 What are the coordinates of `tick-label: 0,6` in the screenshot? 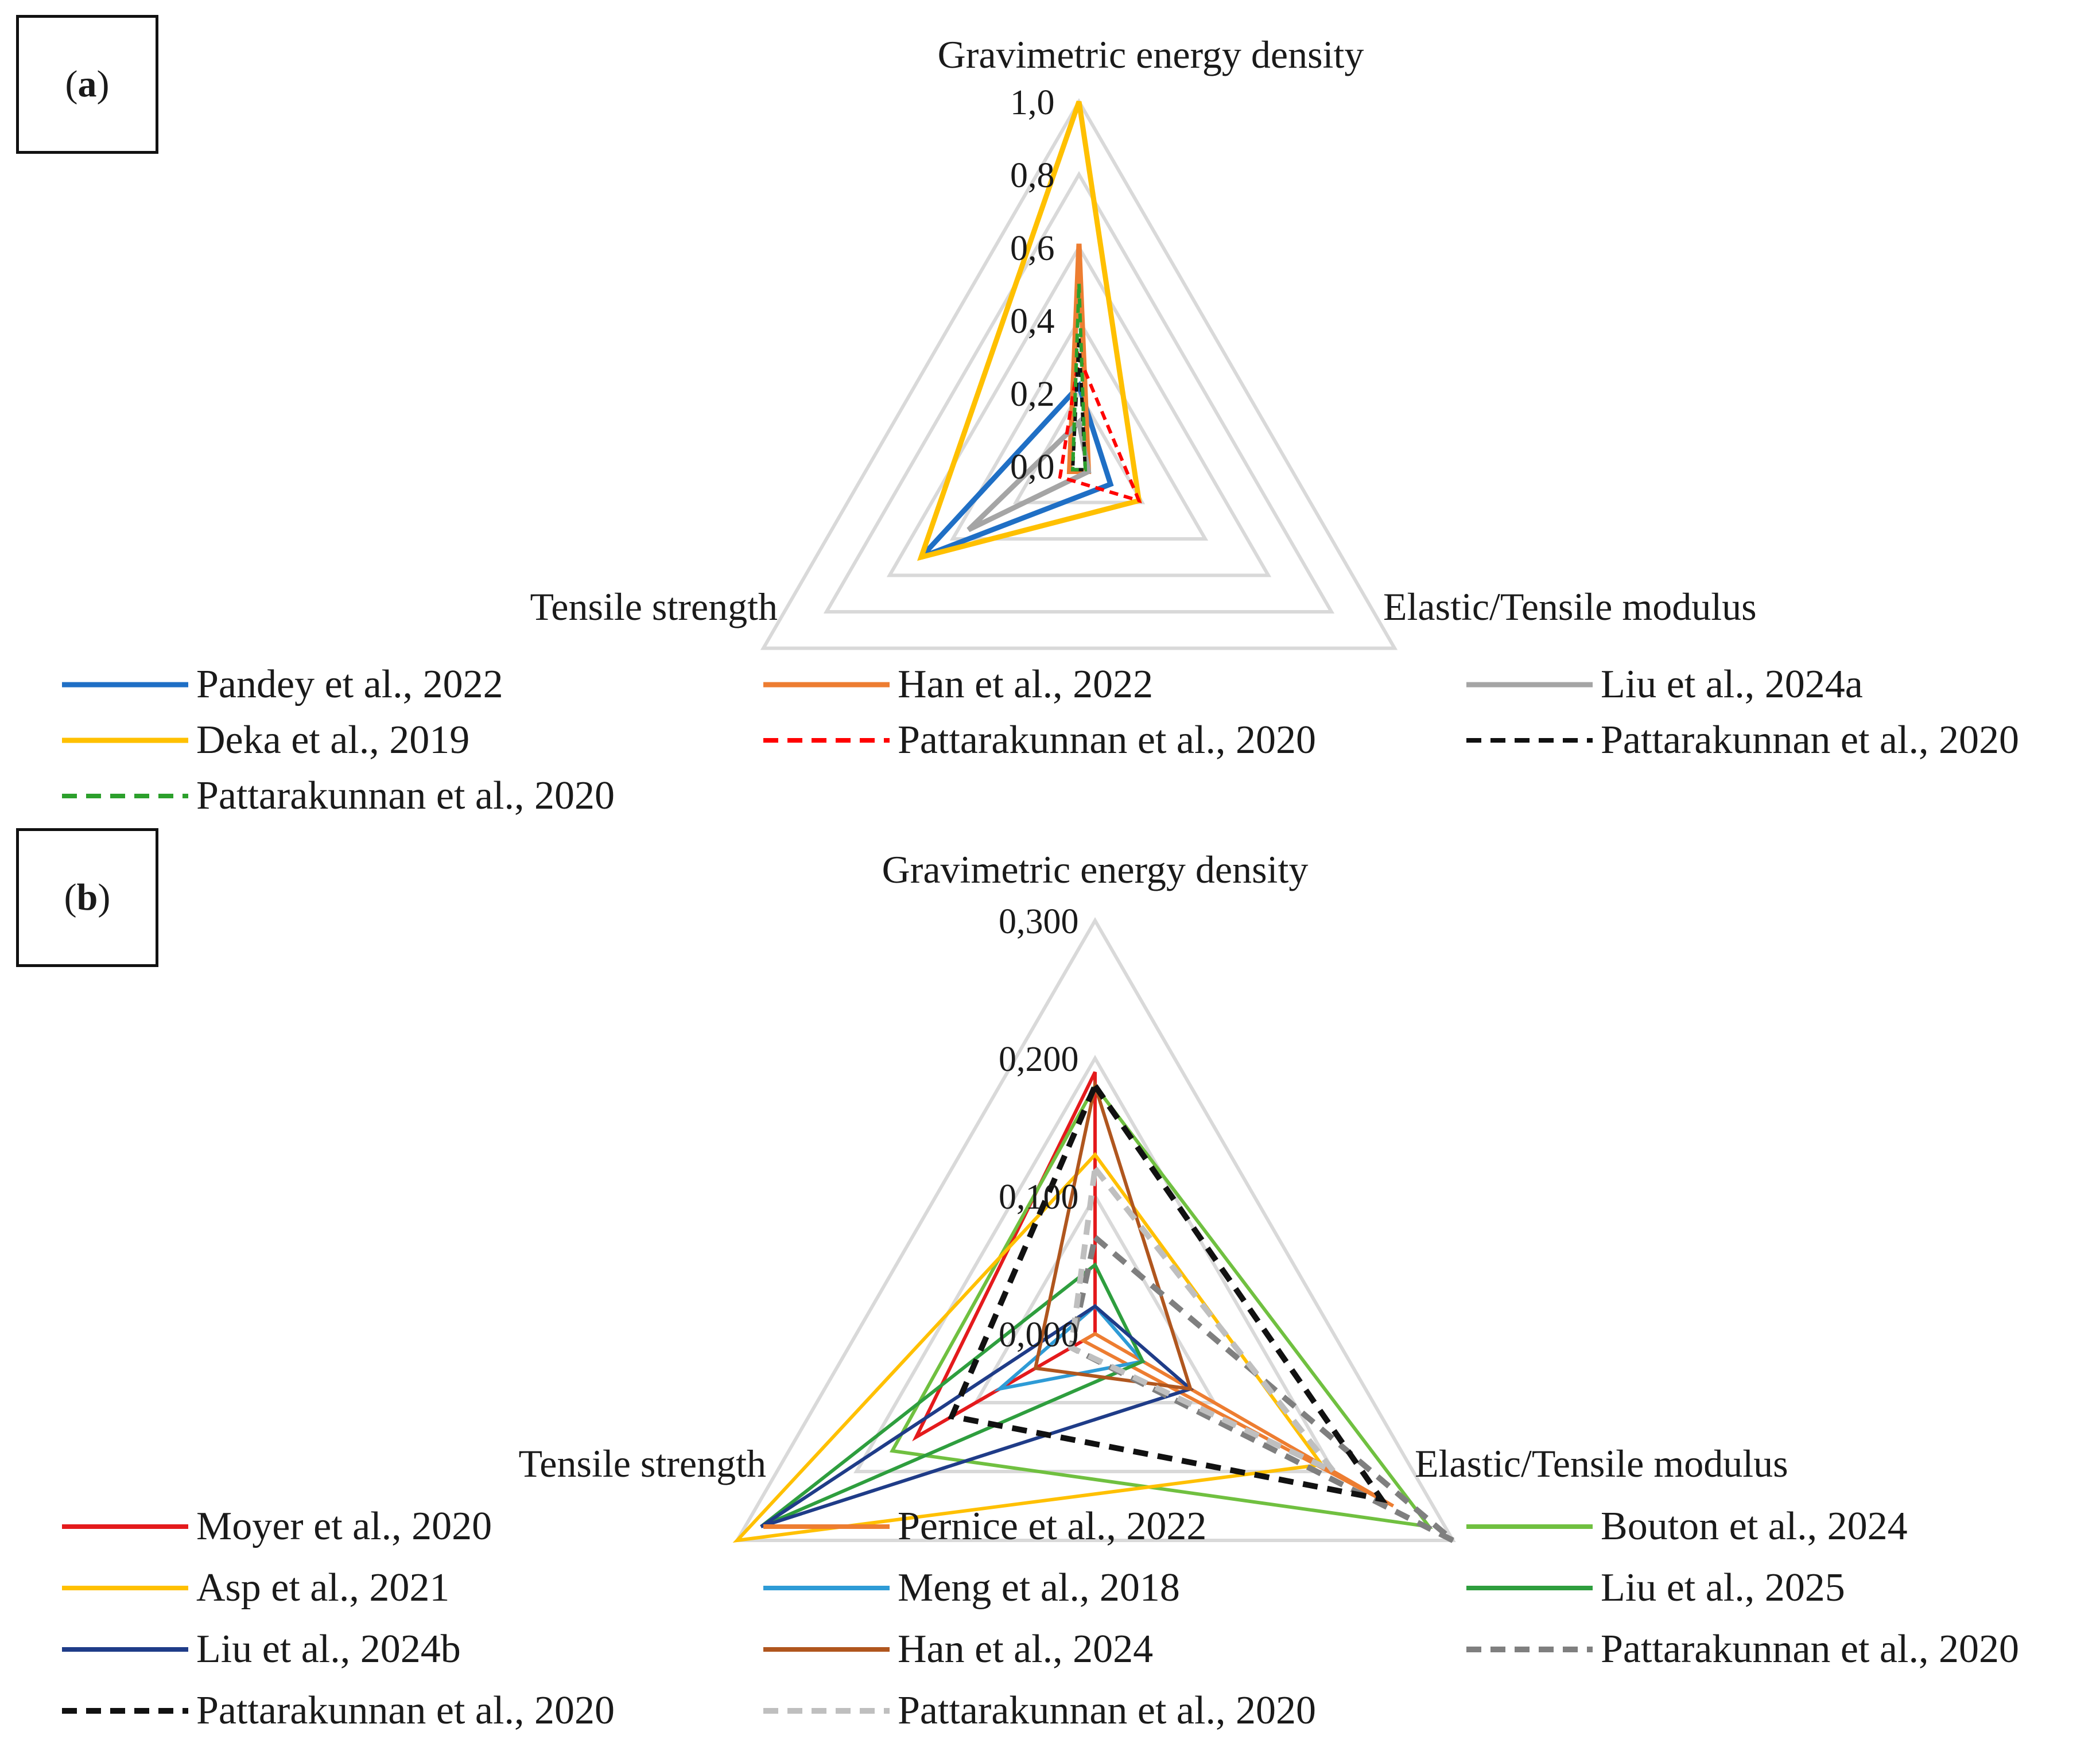 It's located at (1032, 248).